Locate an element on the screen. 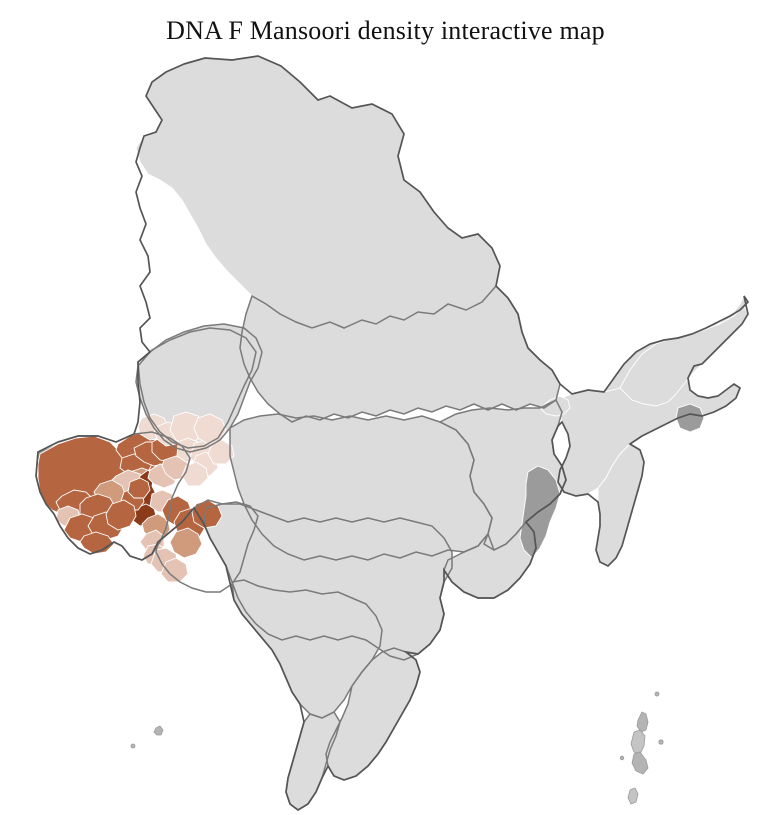  district-bhavnagar is located at coordinates (121, 515).